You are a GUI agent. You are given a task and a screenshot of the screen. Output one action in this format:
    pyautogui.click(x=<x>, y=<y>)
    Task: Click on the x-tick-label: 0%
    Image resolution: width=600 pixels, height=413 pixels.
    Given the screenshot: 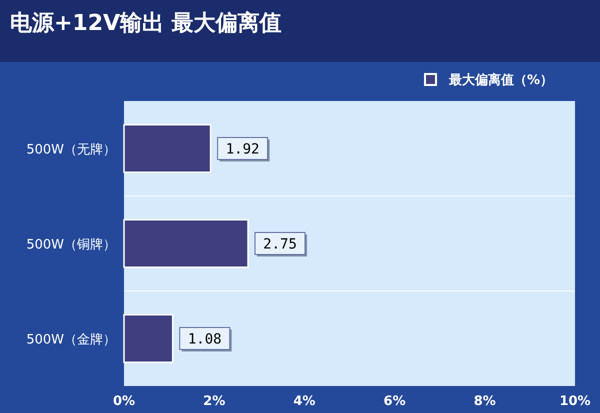 What is the action you would take?
    pyautogui.click(x=124, y=401)
    